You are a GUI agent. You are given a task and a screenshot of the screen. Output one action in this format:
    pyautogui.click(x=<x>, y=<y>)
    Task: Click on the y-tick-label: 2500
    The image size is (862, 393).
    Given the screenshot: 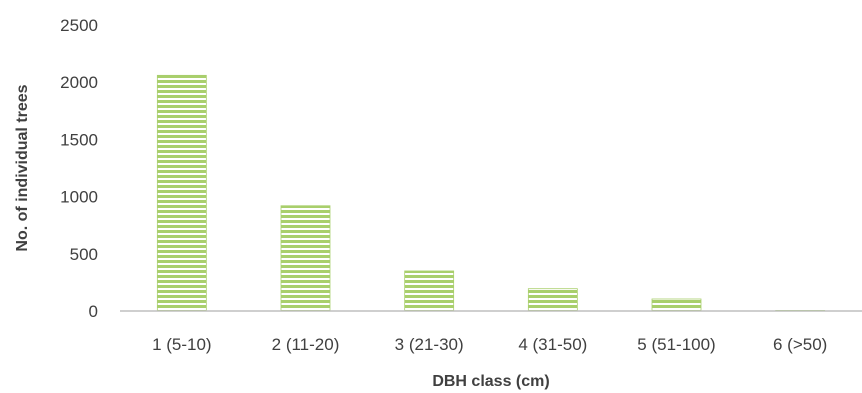 What is the action you would take?
    pyautogui.click(x=79, y=25)
    